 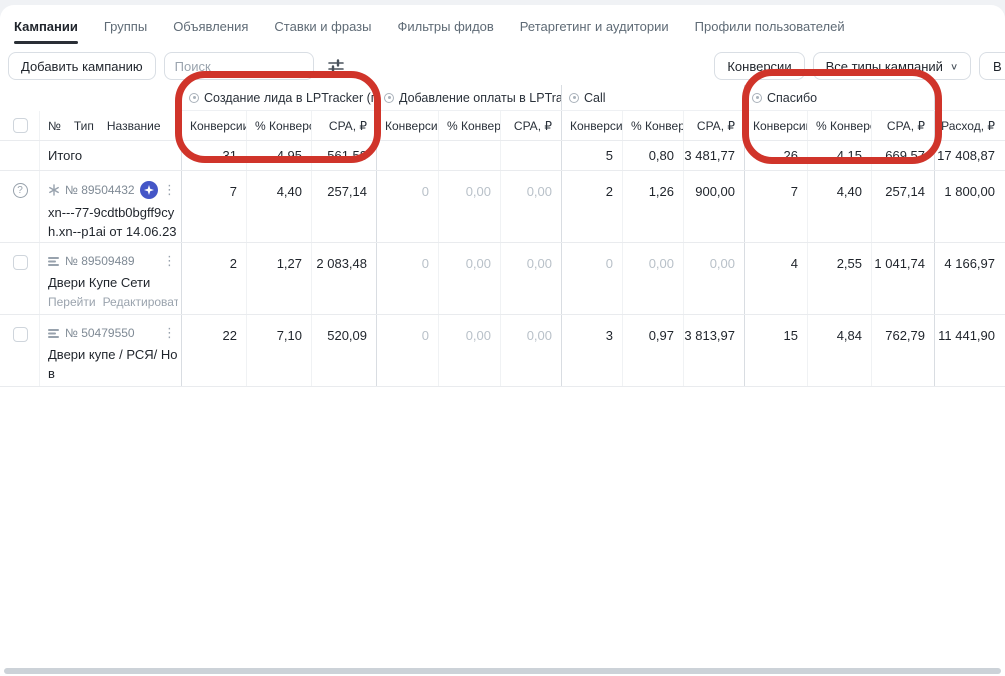 I want to click on tab-feed-filters: Фильтры фидов, so click(x=445, y=26).